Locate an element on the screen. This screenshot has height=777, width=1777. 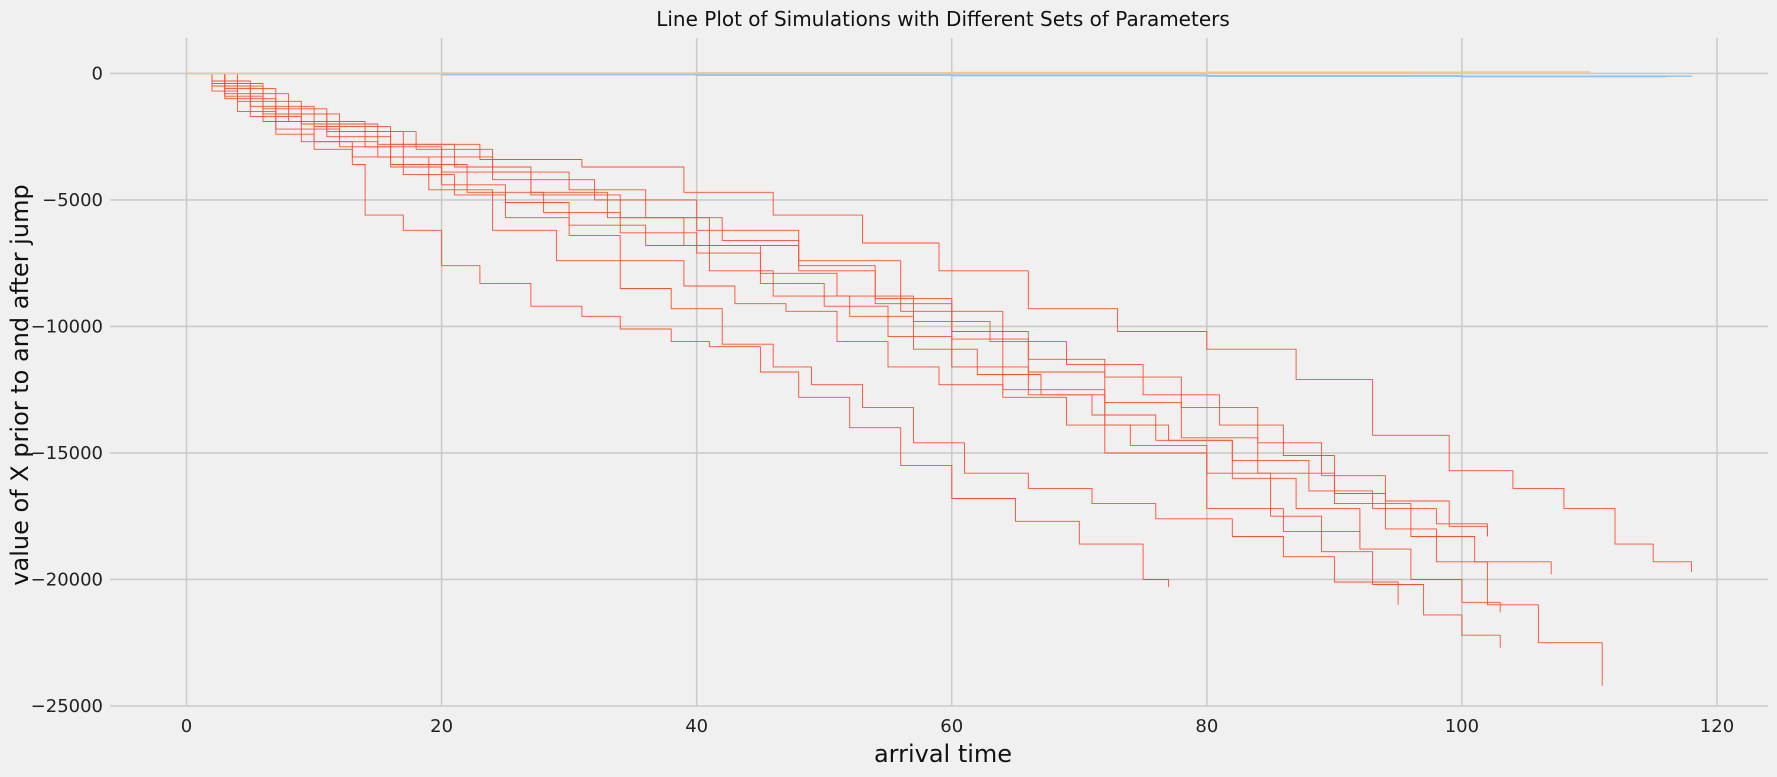
y-tick-label: −10000 is located at coordinates (67, 326).